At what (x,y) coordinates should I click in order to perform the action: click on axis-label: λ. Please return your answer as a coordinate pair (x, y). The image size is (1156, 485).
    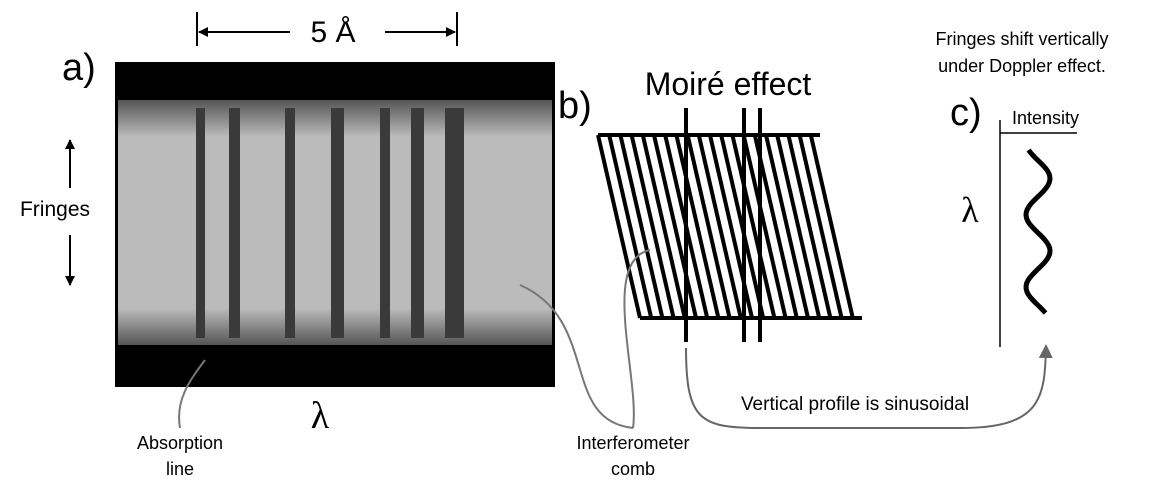
    Looking at the image, I should click on (970, 210).